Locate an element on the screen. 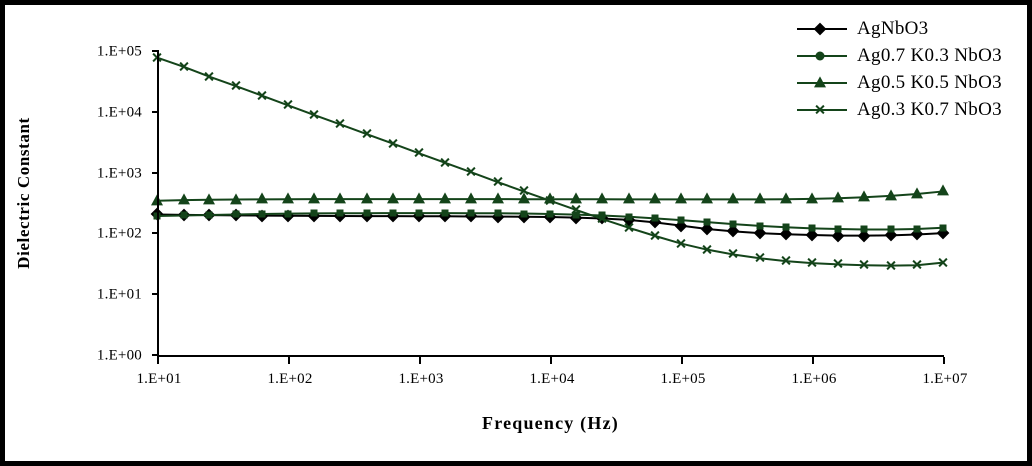  y-axis-tick: 1.E+04 is located at coordinates (128, 112).